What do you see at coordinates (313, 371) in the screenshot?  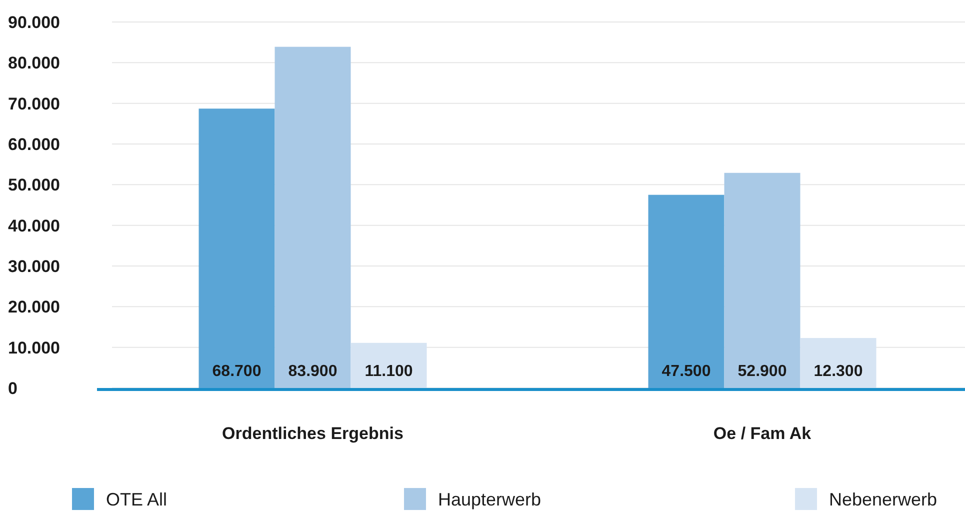 I see `data-label: 83.900` at bounding box center [313, 371].